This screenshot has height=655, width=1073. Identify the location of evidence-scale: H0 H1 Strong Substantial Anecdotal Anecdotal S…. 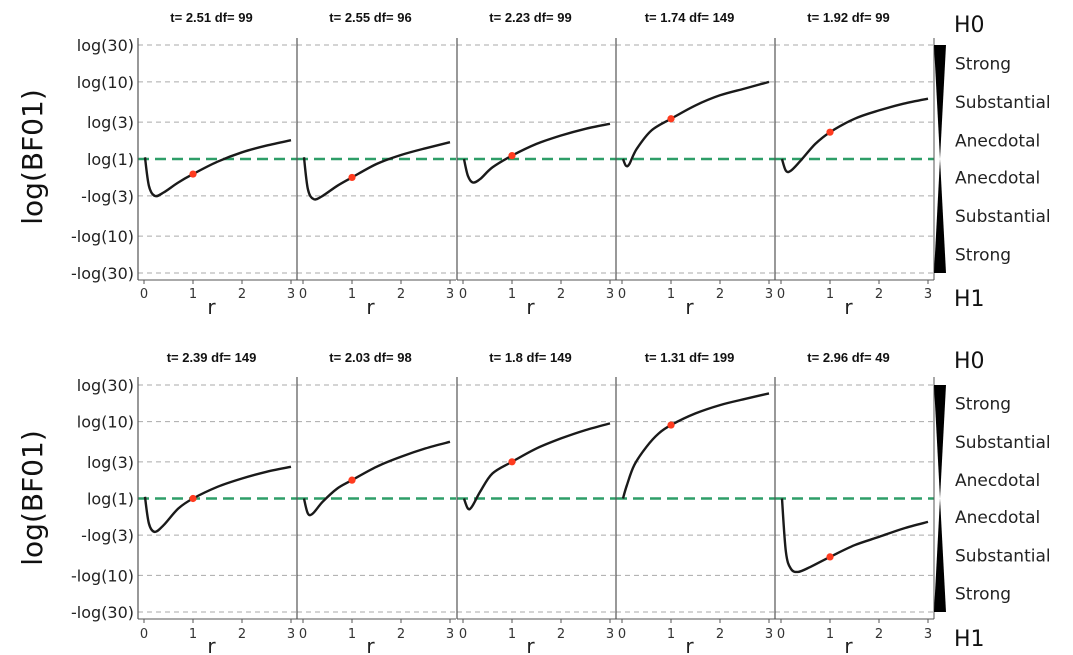
(992, 162).